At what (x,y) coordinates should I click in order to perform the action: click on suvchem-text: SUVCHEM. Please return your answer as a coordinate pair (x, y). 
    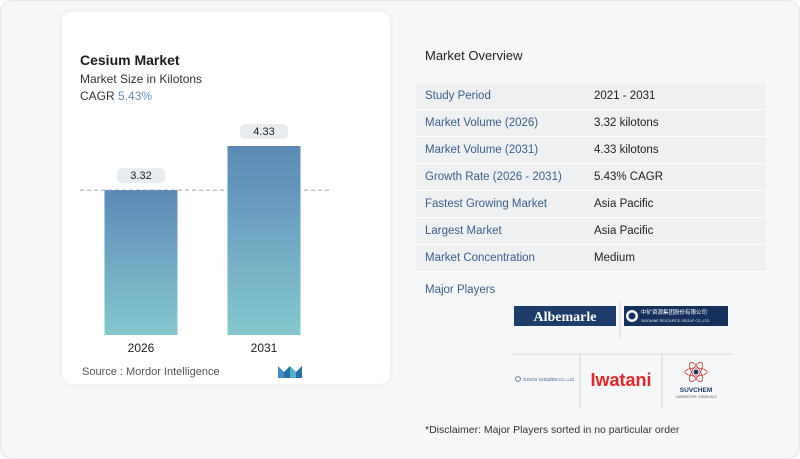
    Looking at the image, I should click on (696, 390).